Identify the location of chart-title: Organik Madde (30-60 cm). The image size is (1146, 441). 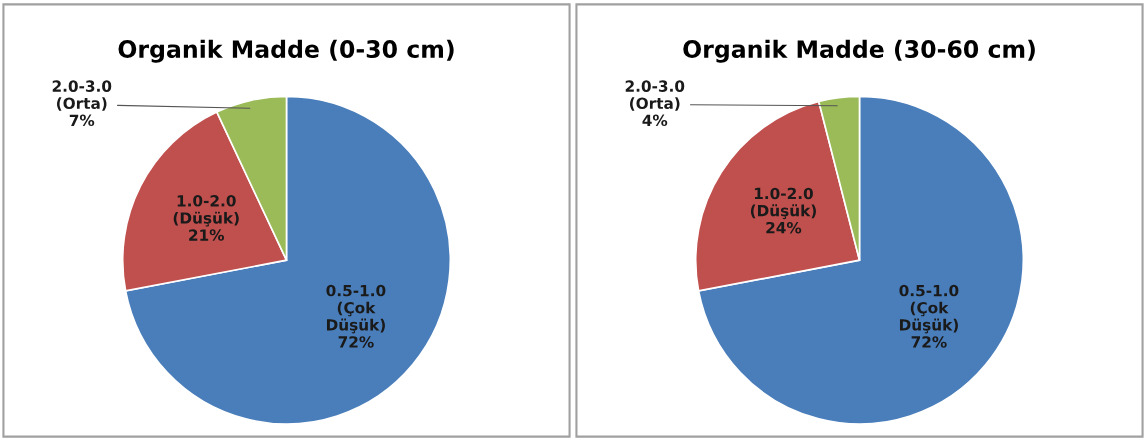
(859, 51).